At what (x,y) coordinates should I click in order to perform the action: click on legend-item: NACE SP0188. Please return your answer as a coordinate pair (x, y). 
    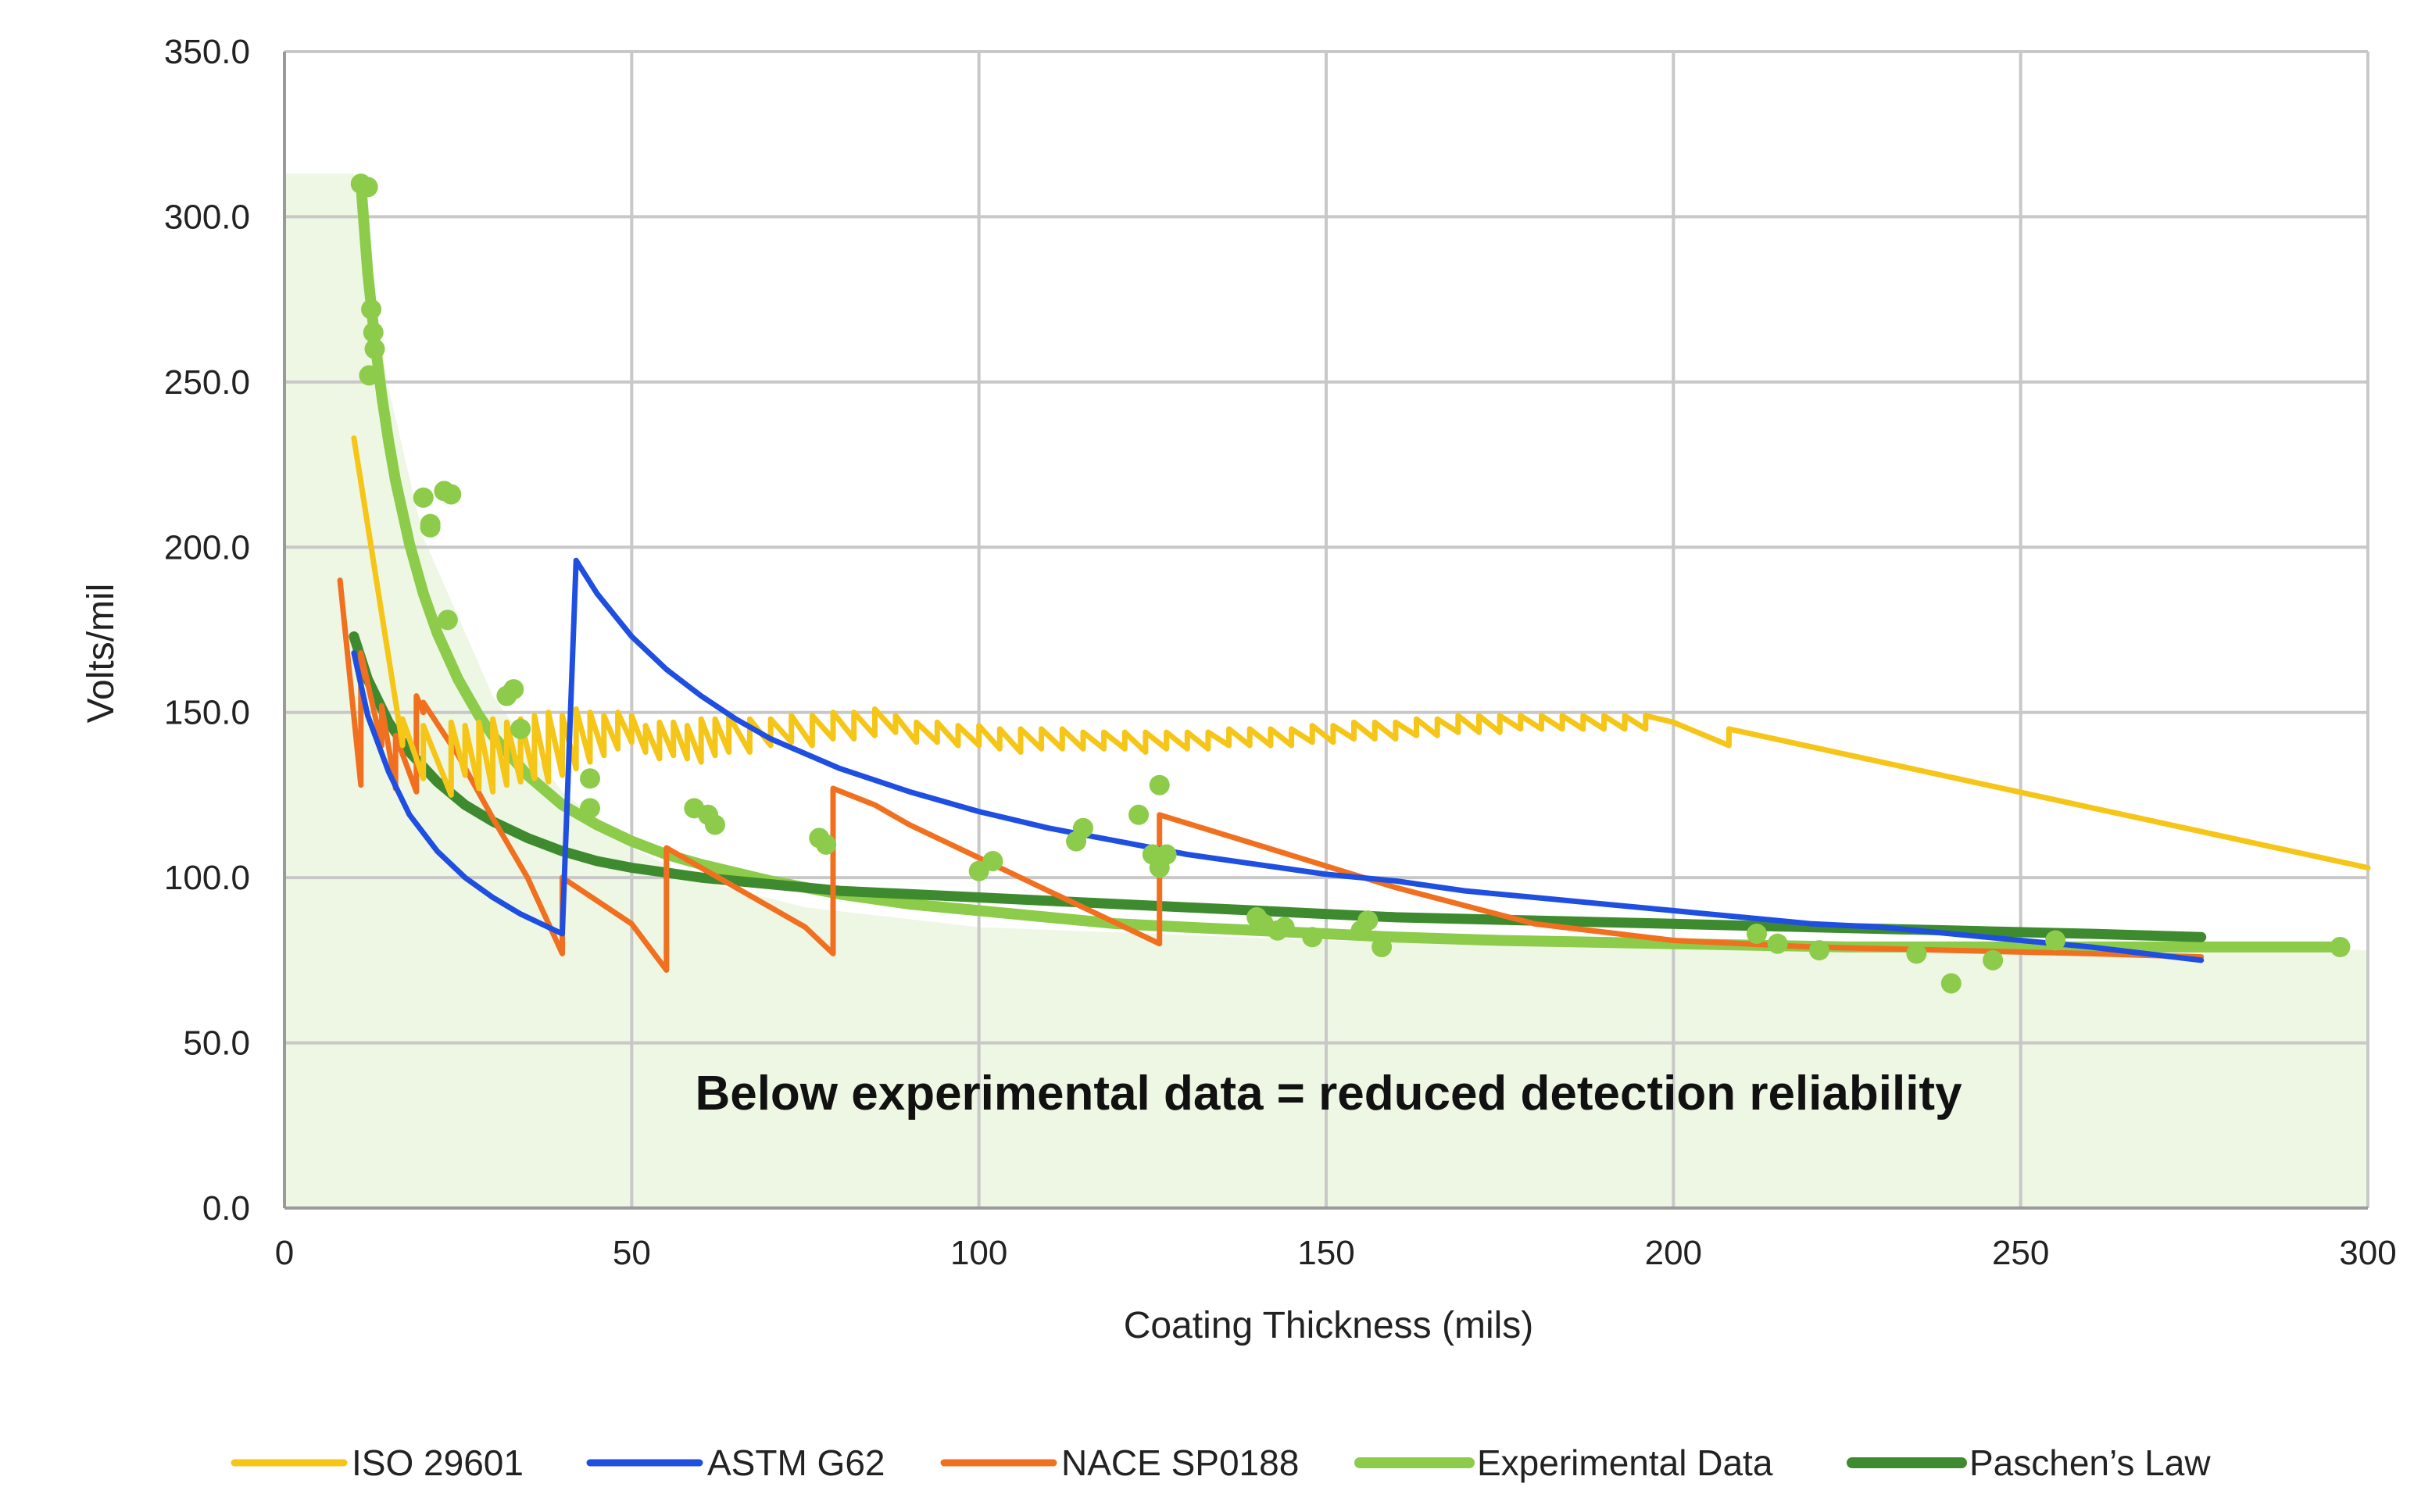
    Looking at the image, I should click on (1120, 1462).